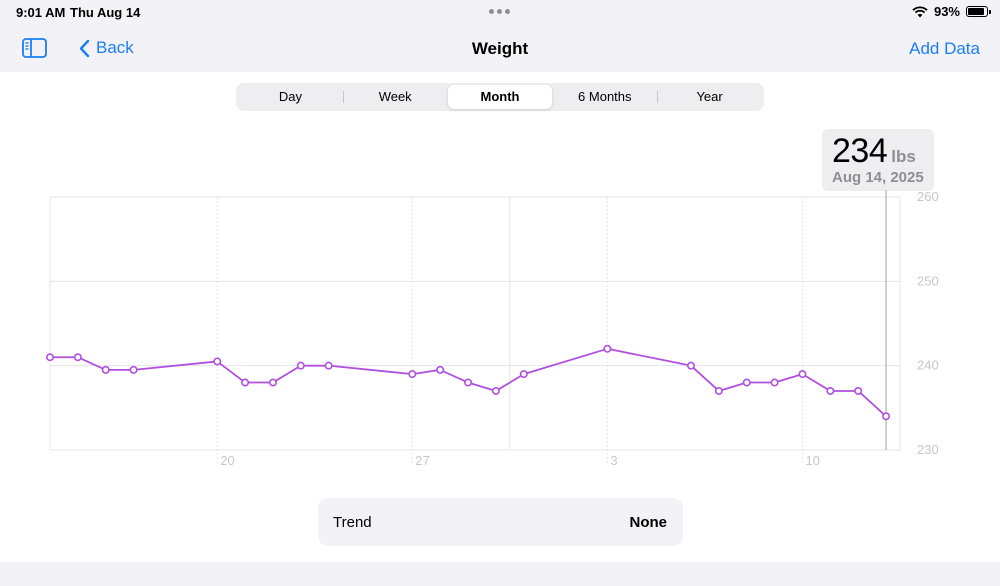 The image size is (1000, 586). I want to click on y-tick-label: 230, so click(928, 449).